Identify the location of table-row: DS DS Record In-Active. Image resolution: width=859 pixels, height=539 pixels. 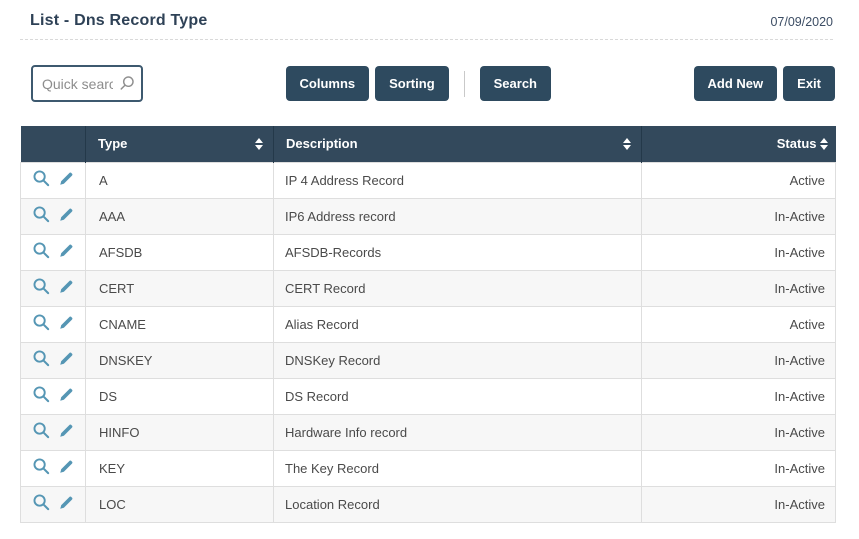
(428, 396).